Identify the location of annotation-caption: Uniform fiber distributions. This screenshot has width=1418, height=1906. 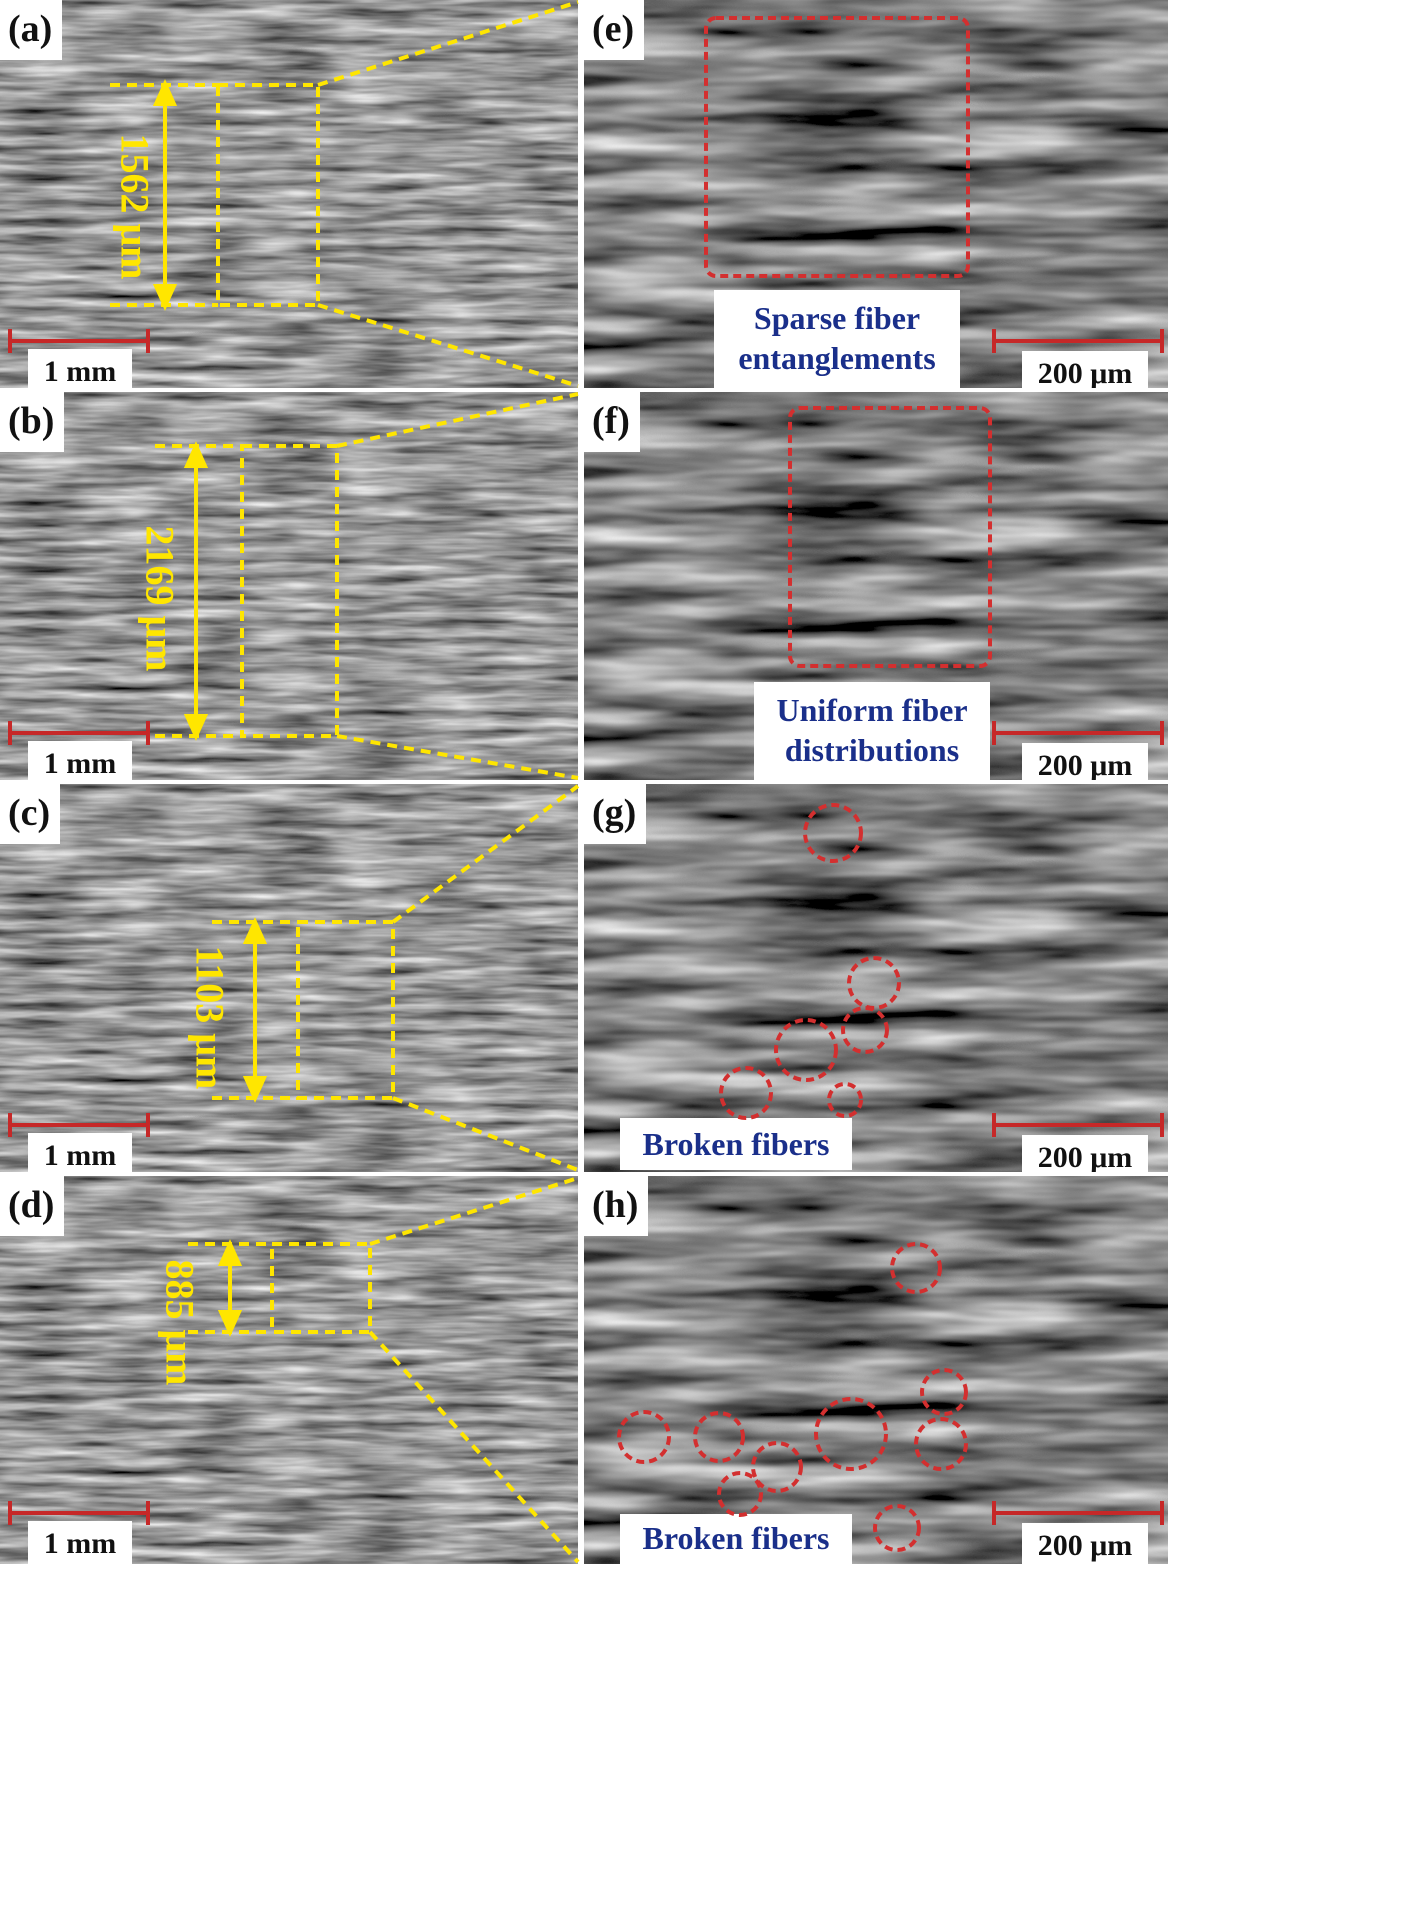
(872, 731).